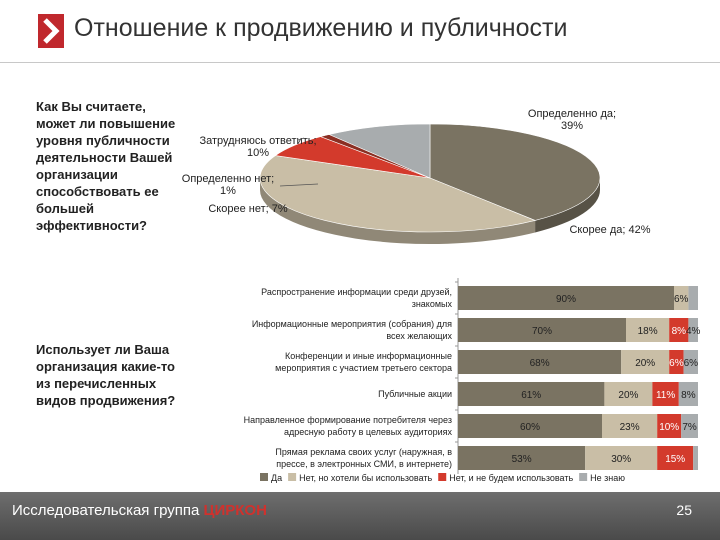 This screenshot has width=720, height=540. What do you see at coordinates (228, 185) in the screenshot?
I see `pie-label-4: Определенно нет; 1%` at bounding box center [228, 185].